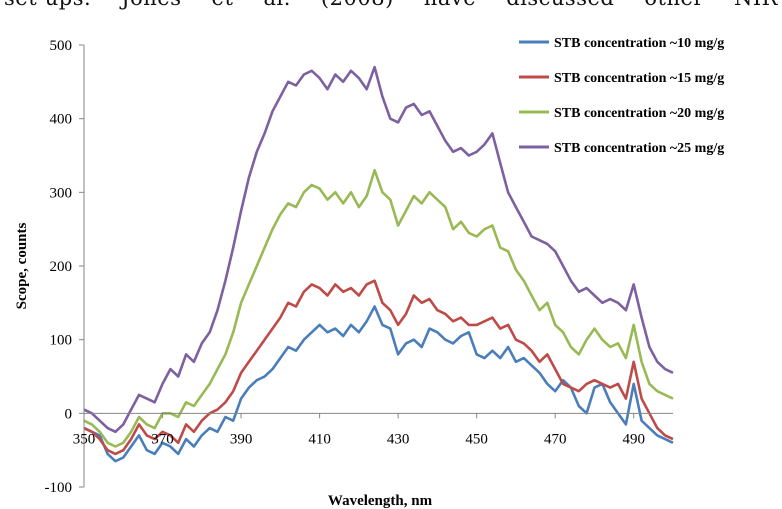 Image resolution: width=782 pixels, height=509 pixels. What do you see at coordinates (61, 341) in the screenshot?
I see `y-tick-label: 100` at bounding box center [61, 341].